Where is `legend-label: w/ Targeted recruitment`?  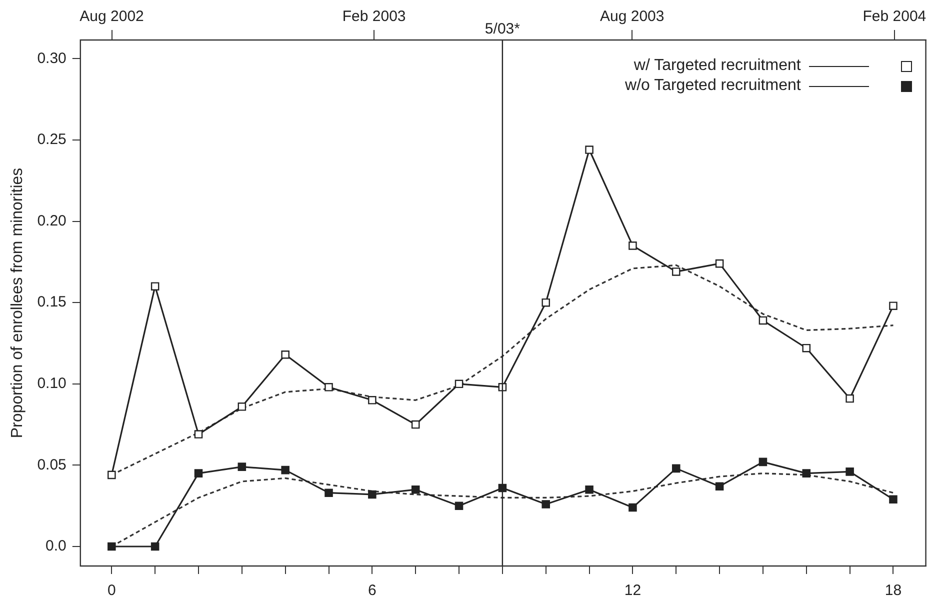 legend-label: w/ Targeted recruitment is located at coordinates (717, 66).